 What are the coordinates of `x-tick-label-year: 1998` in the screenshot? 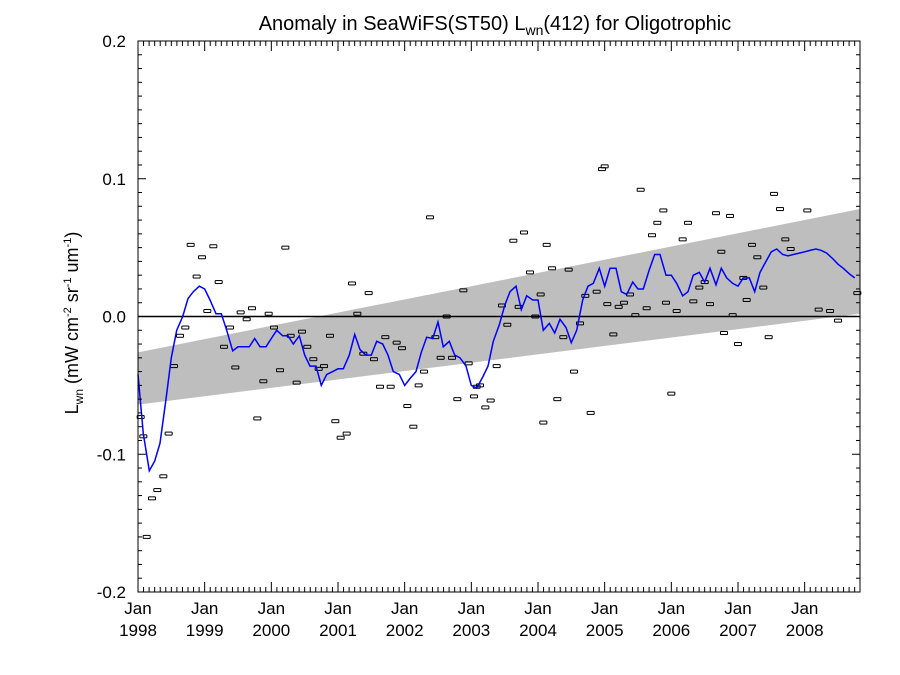 It's located at (138, 630).